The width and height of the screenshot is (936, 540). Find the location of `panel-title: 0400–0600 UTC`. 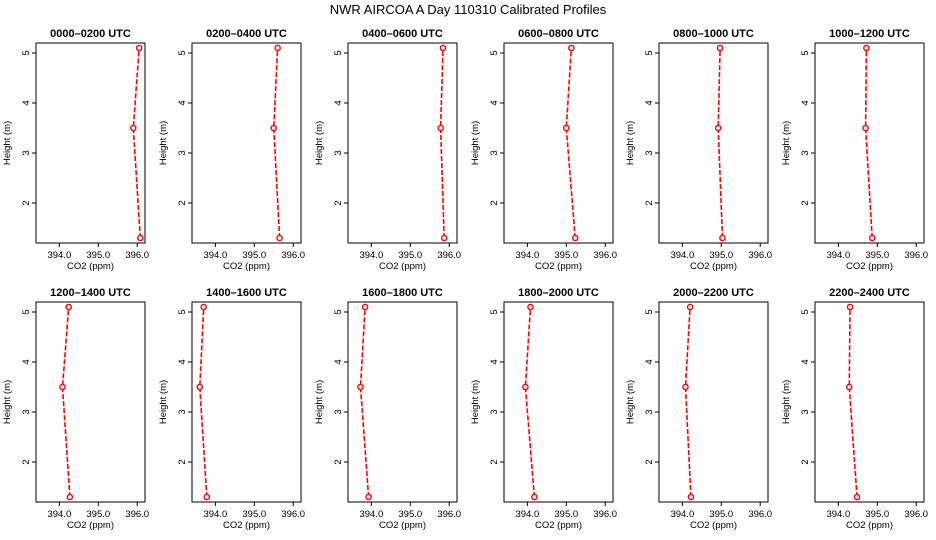

panel-title: 0400–0600 UTC is located at coordinates (402, 34).